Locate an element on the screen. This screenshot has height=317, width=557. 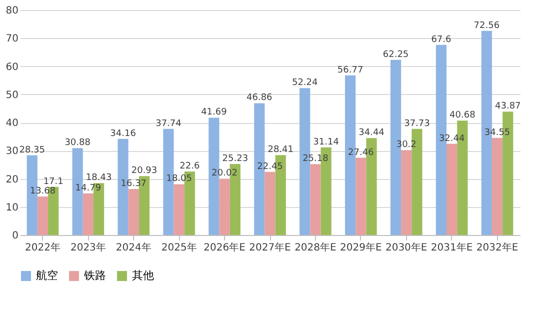
data-label: 18.43 is located at coordinates (99, 178).